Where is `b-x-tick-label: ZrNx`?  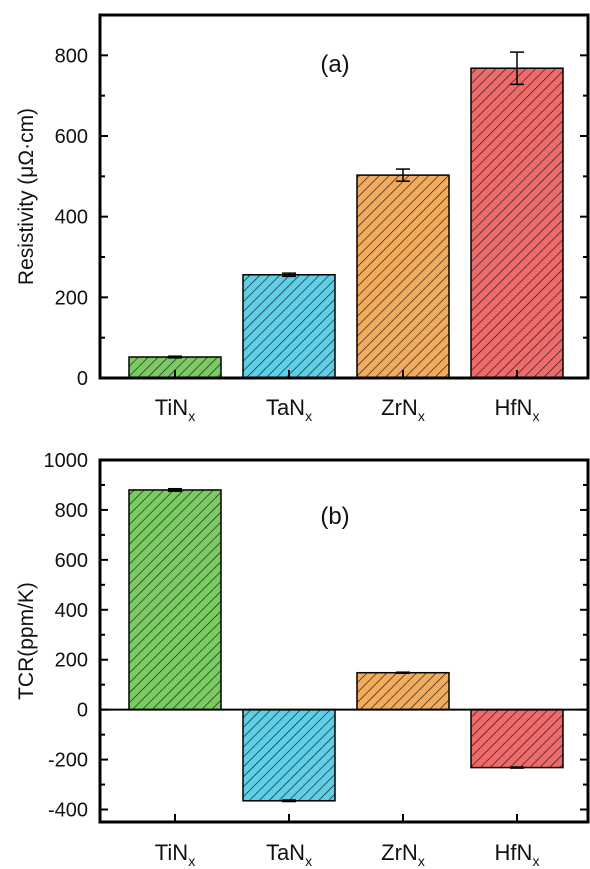 b-x-tick-label: ZrNx is located at coordinates (403, 854).